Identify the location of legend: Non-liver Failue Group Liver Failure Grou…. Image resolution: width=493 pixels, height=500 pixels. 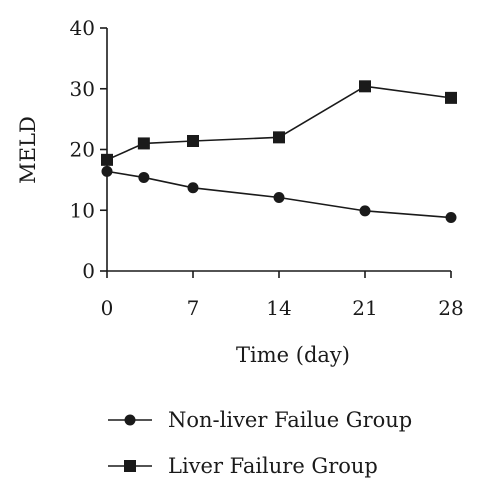
(260, 443).